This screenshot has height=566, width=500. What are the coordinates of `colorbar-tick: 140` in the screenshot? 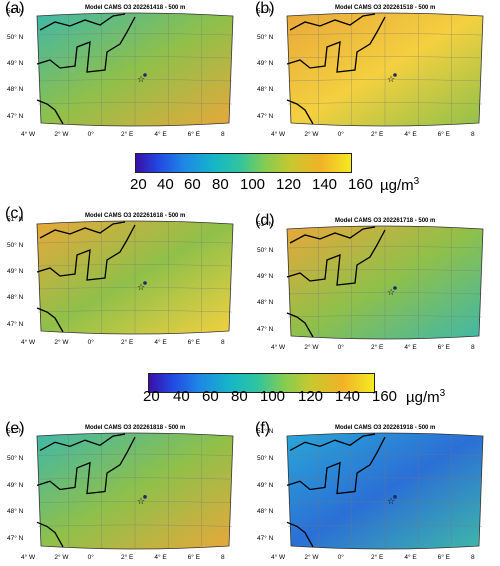 It's located at (348, 396).